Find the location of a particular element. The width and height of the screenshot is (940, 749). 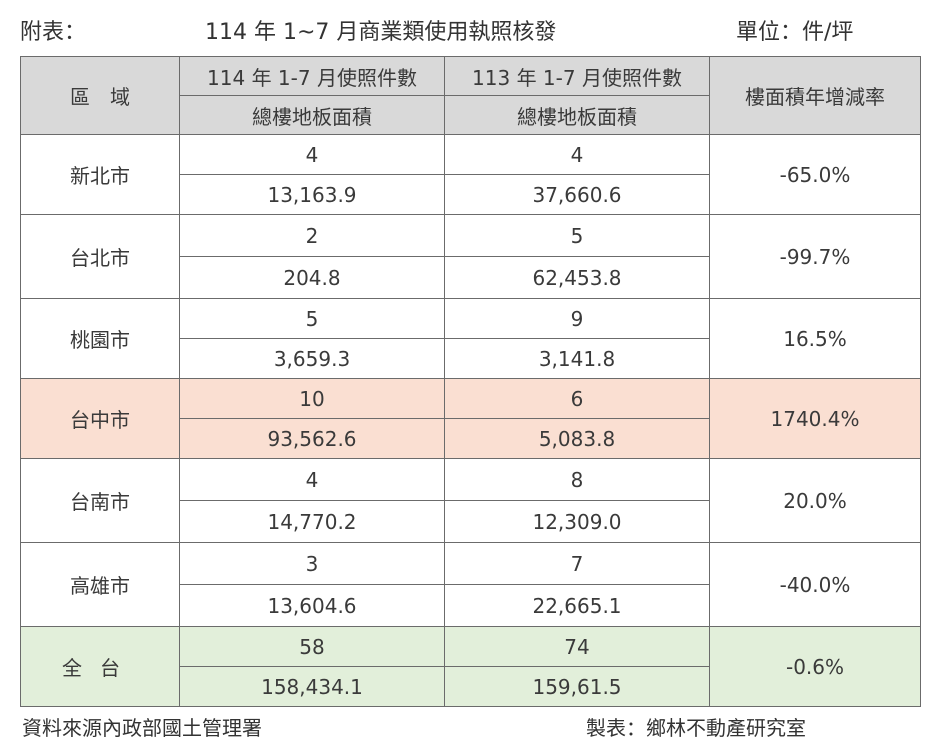

area-113-cell: 12,309.0 is located at coordinates (577, 521).